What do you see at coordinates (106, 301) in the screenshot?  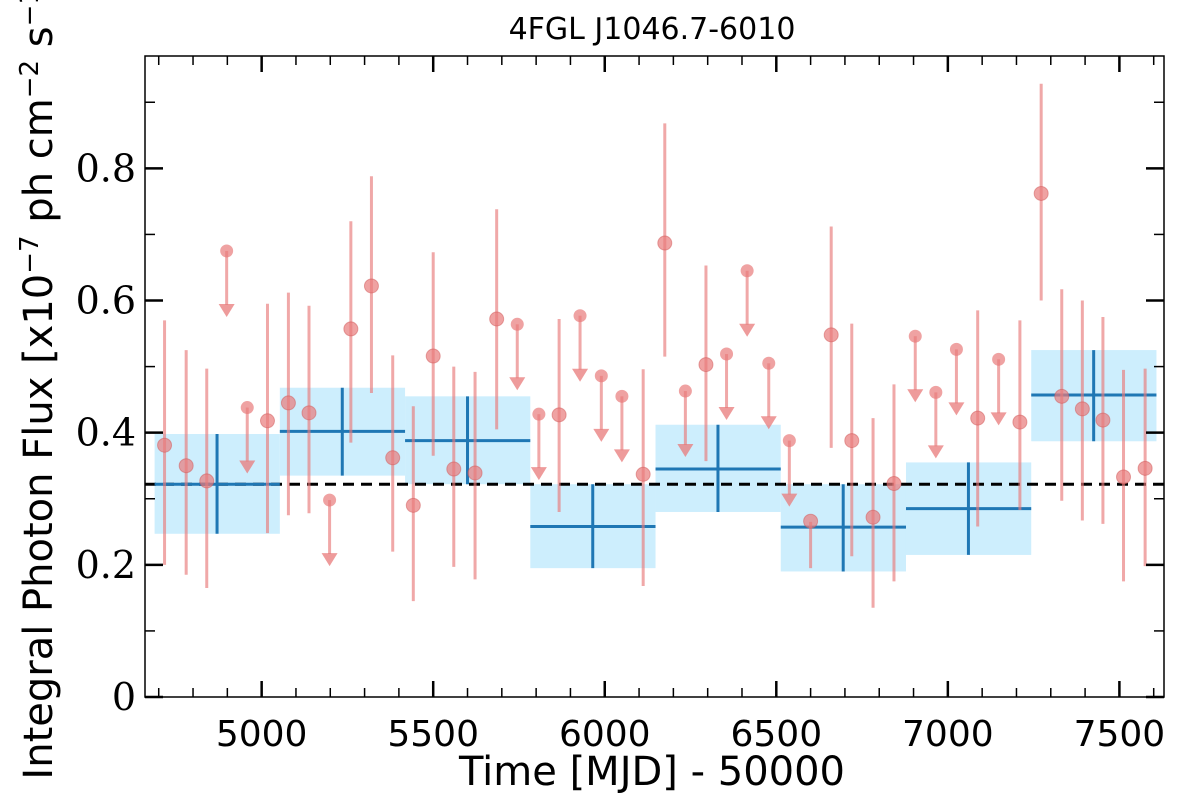 I see `y-tick-label: 0.6` at bounding box center [106, 301].